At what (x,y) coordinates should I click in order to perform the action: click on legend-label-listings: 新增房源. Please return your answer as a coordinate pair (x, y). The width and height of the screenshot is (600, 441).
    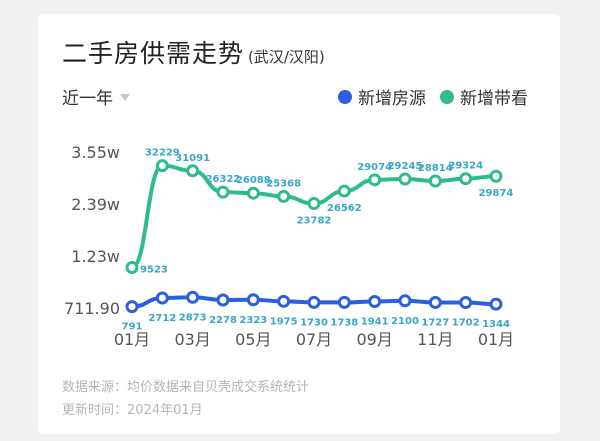
    Looking at the image, I should click on (392, 99).